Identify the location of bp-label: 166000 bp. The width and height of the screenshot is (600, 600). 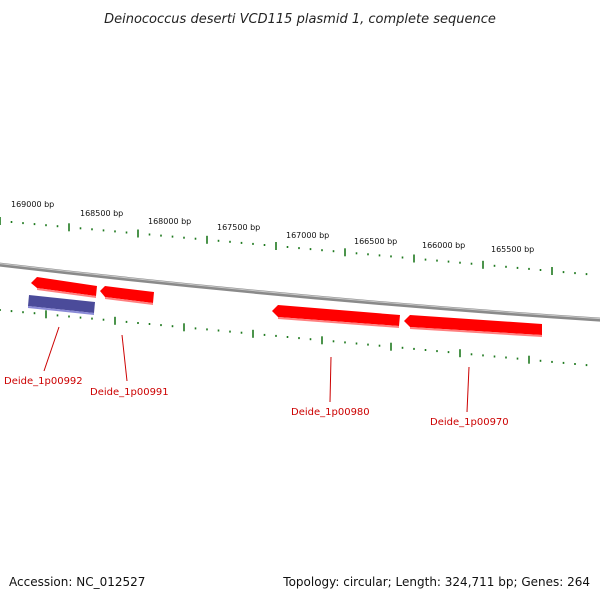
(443, 245).